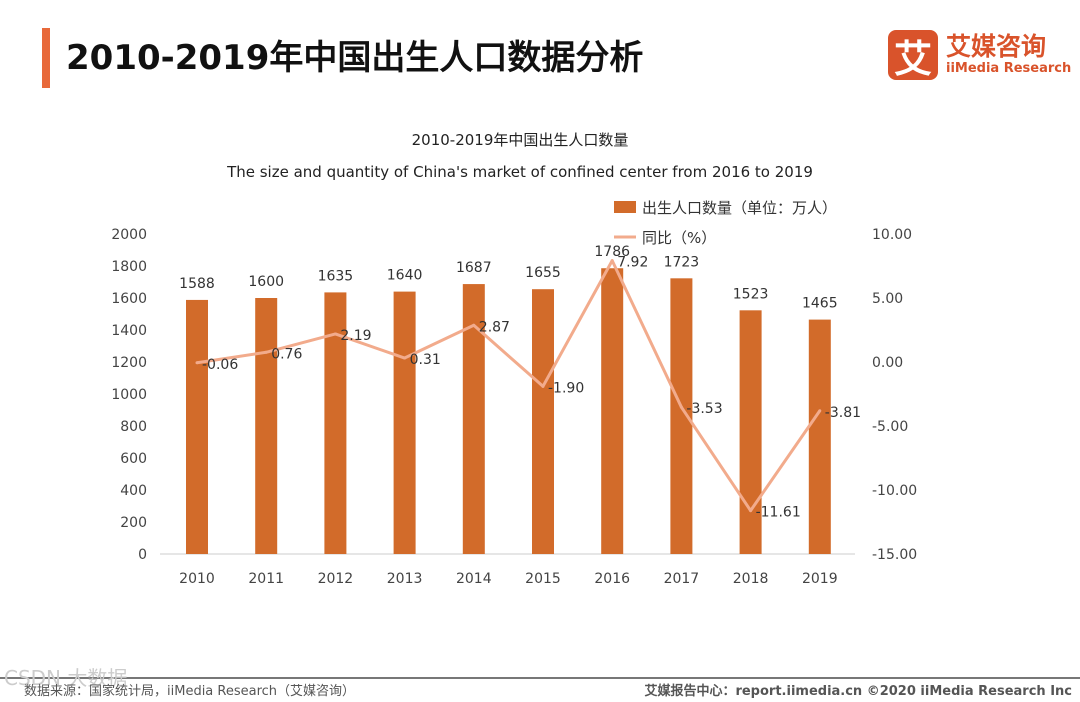 The height and width of the screenshot is (702, 1080). What do you see at coordinates (133, 427) in the screenshot?
I see `left-tick-label: 800` at bounding box center [133, 427].